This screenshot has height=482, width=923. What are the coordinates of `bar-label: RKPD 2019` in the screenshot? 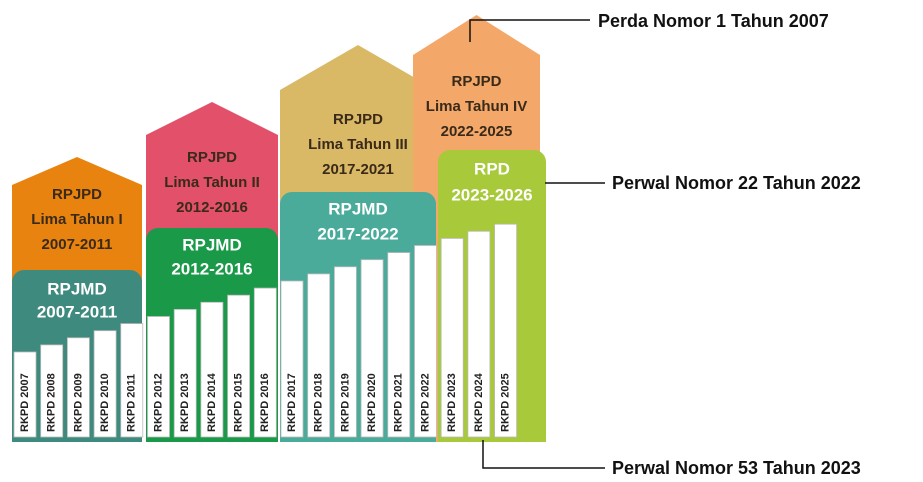 It's located at (345, 402).